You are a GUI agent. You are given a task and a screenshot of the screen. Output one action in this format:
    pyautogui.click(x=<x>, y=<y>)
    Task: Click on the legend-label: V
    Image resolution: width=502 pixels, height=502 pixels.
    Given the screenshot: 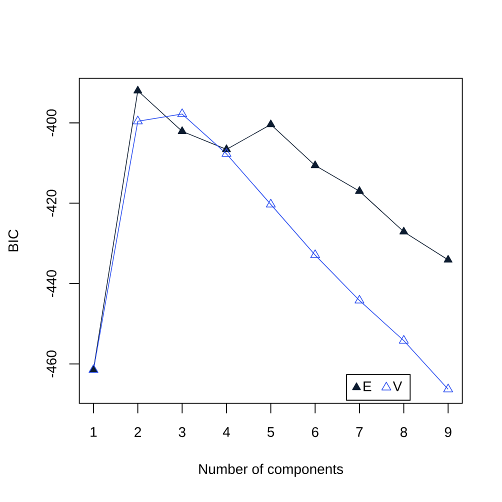 What is the action you would take?
    pyautogui.click(x=397, y=387)
    